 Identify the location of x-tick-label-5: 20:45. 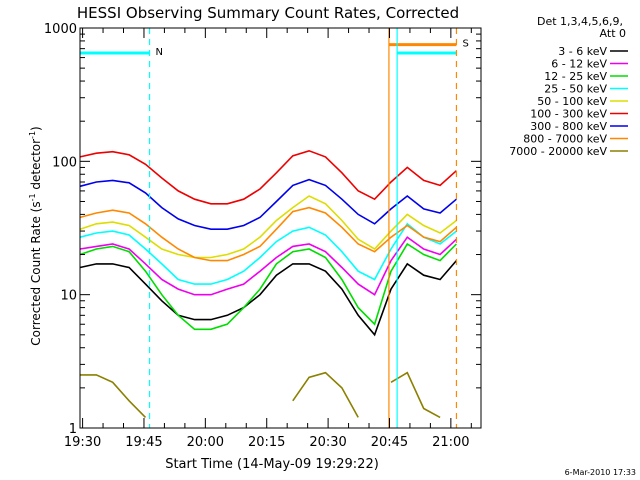
(389, 442).